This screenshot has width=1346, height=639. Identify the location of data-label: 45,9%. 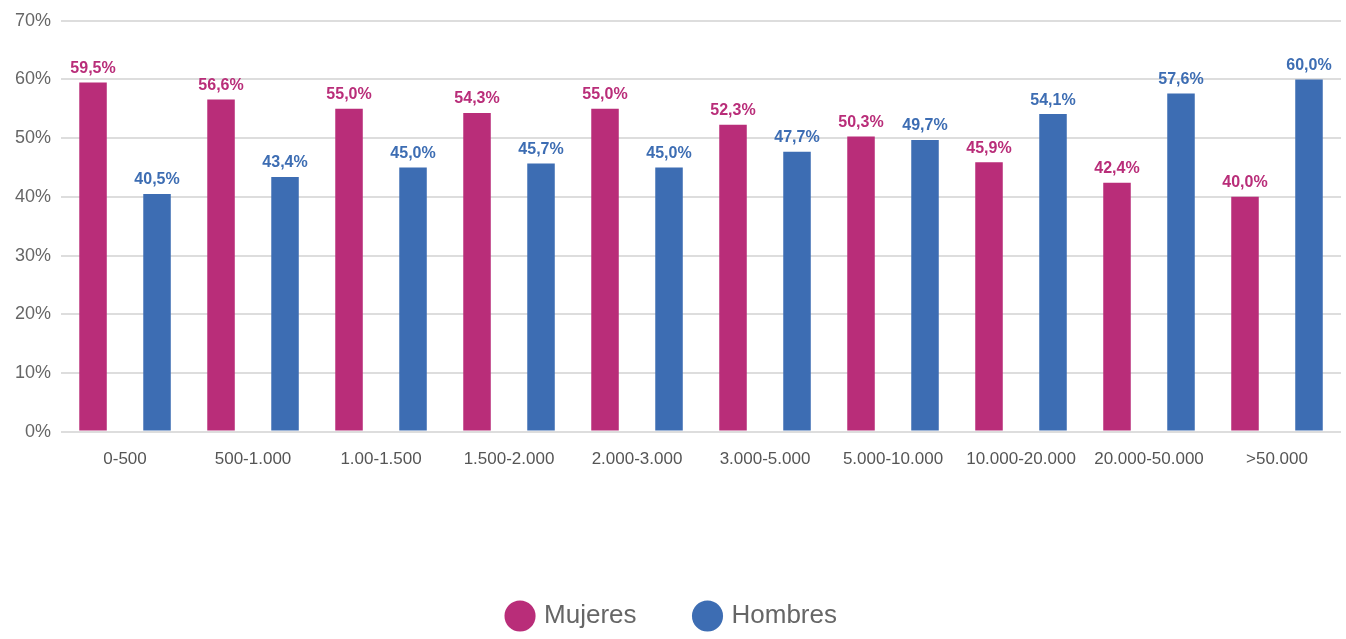
(989, 147).